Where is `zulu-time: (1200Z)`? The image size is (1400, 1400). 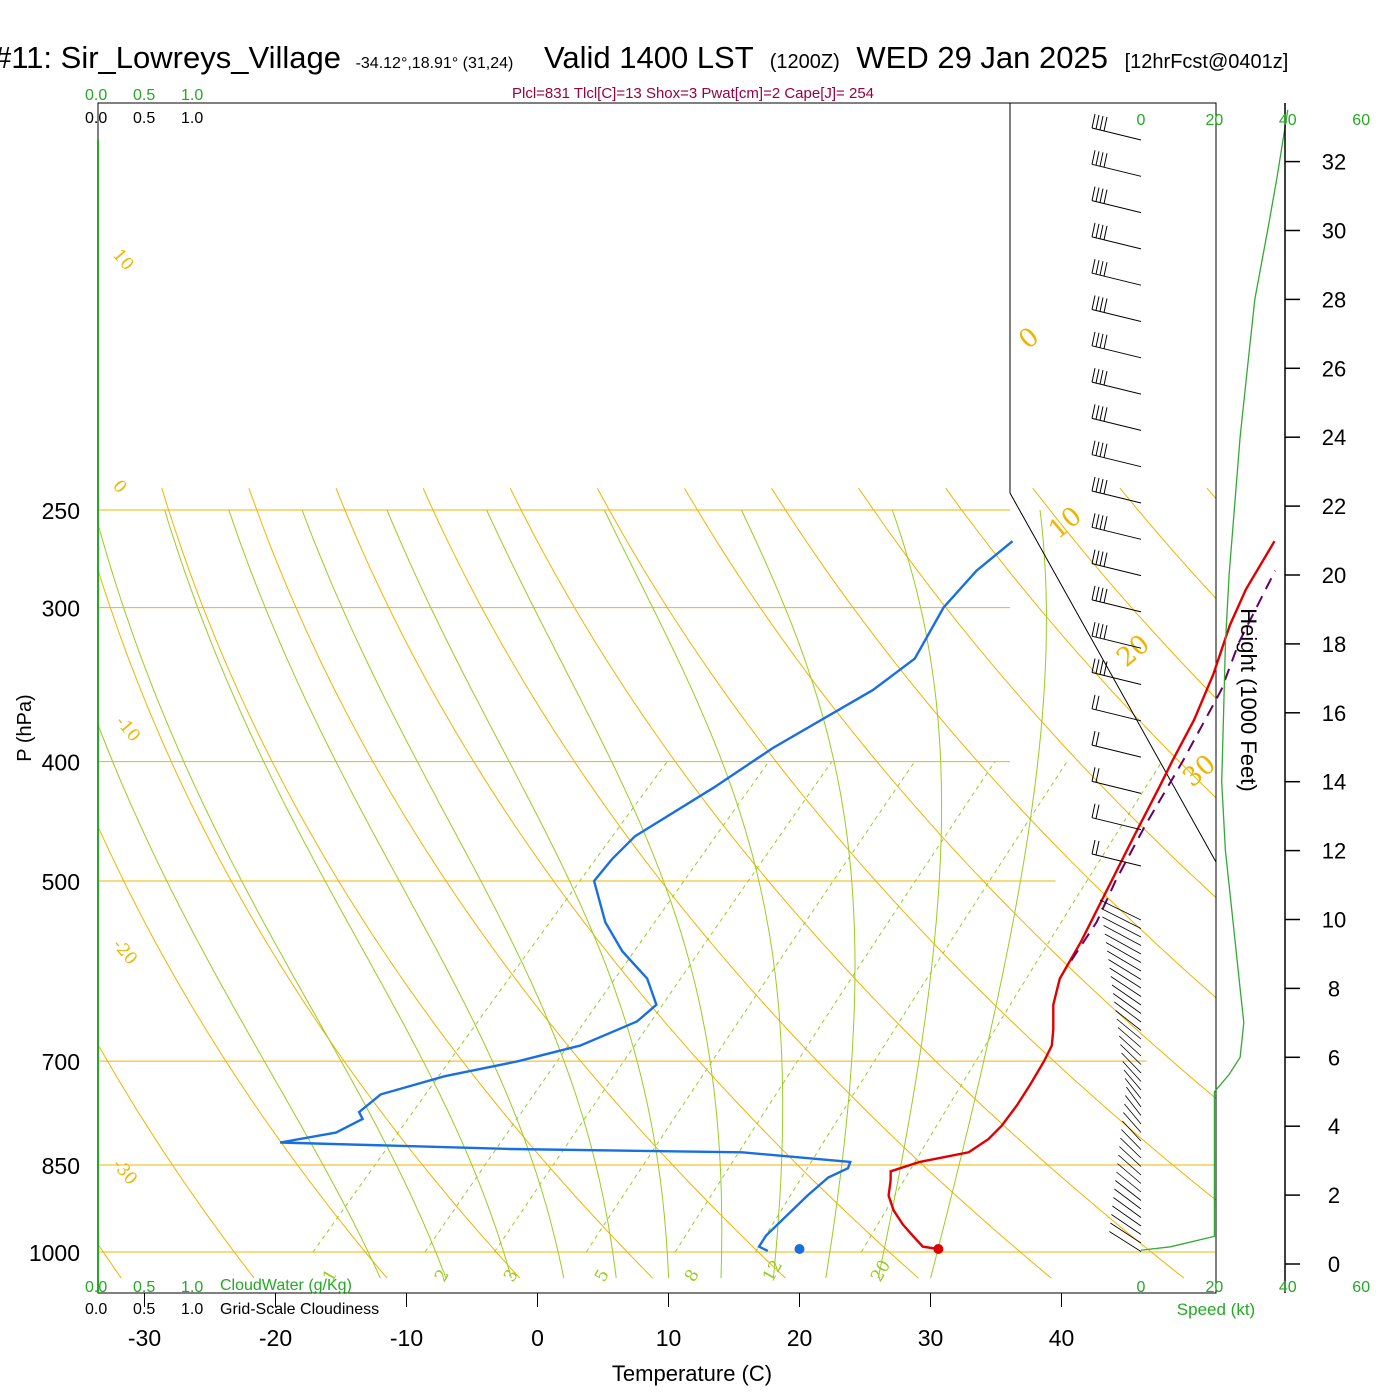
zulu-time: (1200Z) is located at coordinates (805, 62).